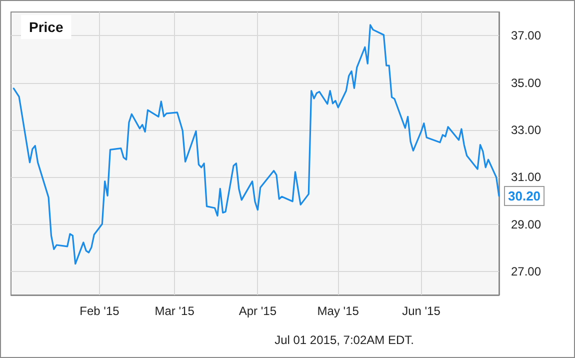 The image size is (575, 358). Describe the element at coordinates (524, 196) in the screenshot. I see `data-label: 30.20` at that location.